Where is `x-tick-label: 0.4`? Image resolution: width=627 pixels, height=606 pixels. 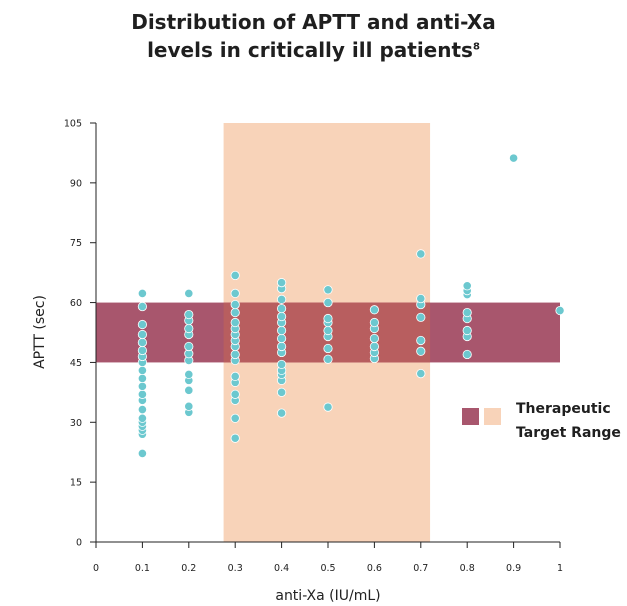 x-tick-label: 0.4 is located at coordinates (281, 568).